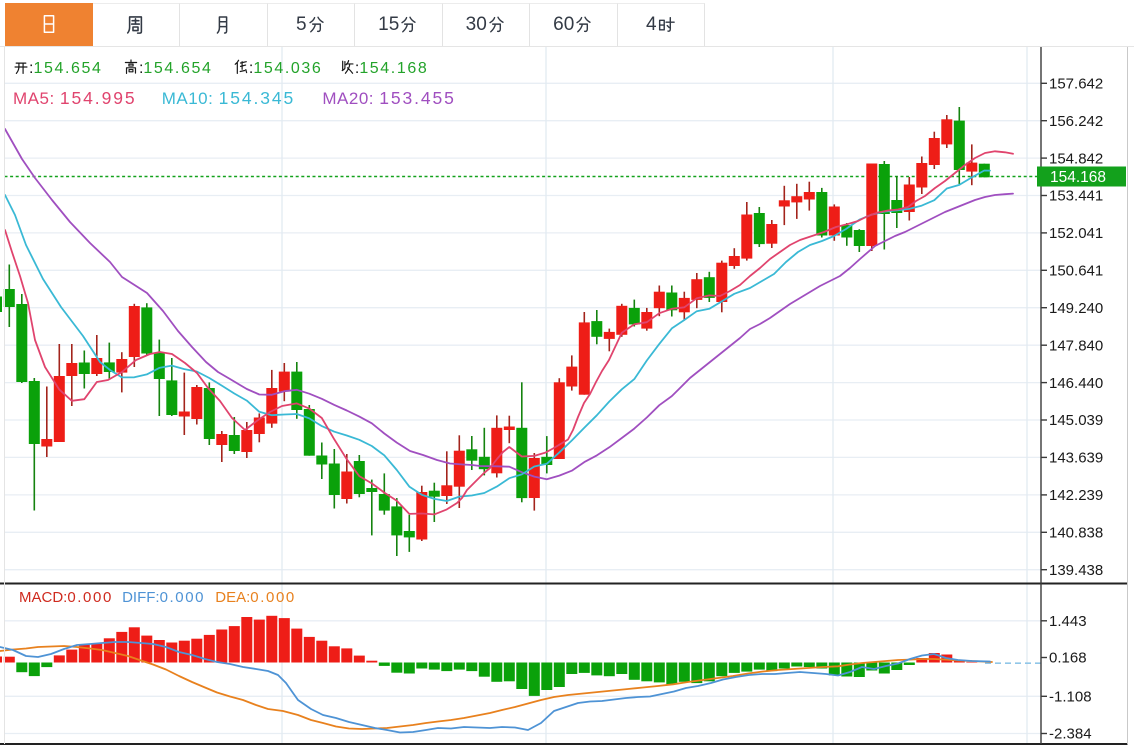  What do you see at coordinates (1076, 84) in the screenshot?
I see `svg-text: 157.642` at bounding box center [1076, 84].